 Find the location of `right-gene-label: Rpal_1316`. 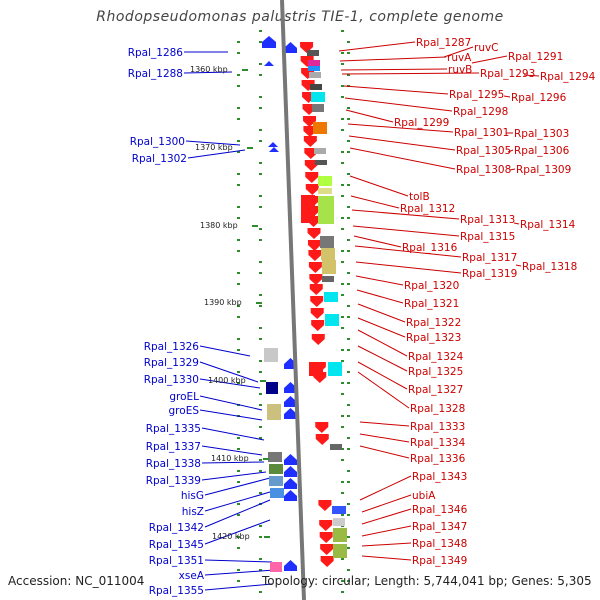

right-gene-label: Rpal_1316 is located at coordinates (430, 248).